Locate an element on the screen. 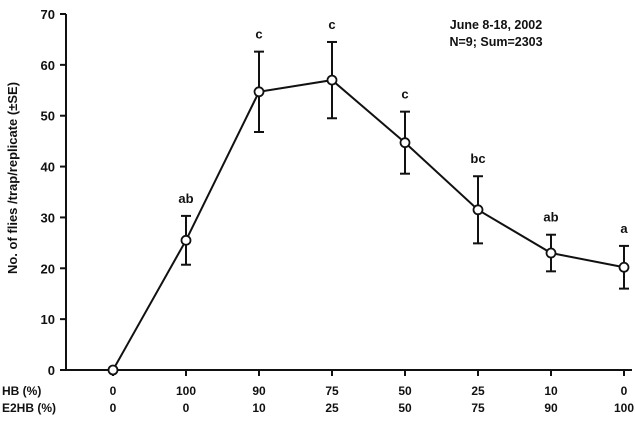 This screenshot has height=424, width=635. y-tick-label: 0 is located at coordinates (51, 370).